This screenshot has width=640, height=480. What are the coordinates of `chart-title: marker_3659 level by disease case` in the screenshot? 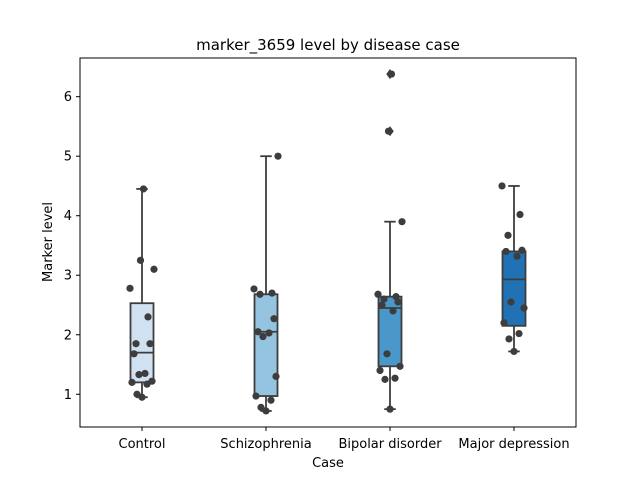 It's located at (328, 45).